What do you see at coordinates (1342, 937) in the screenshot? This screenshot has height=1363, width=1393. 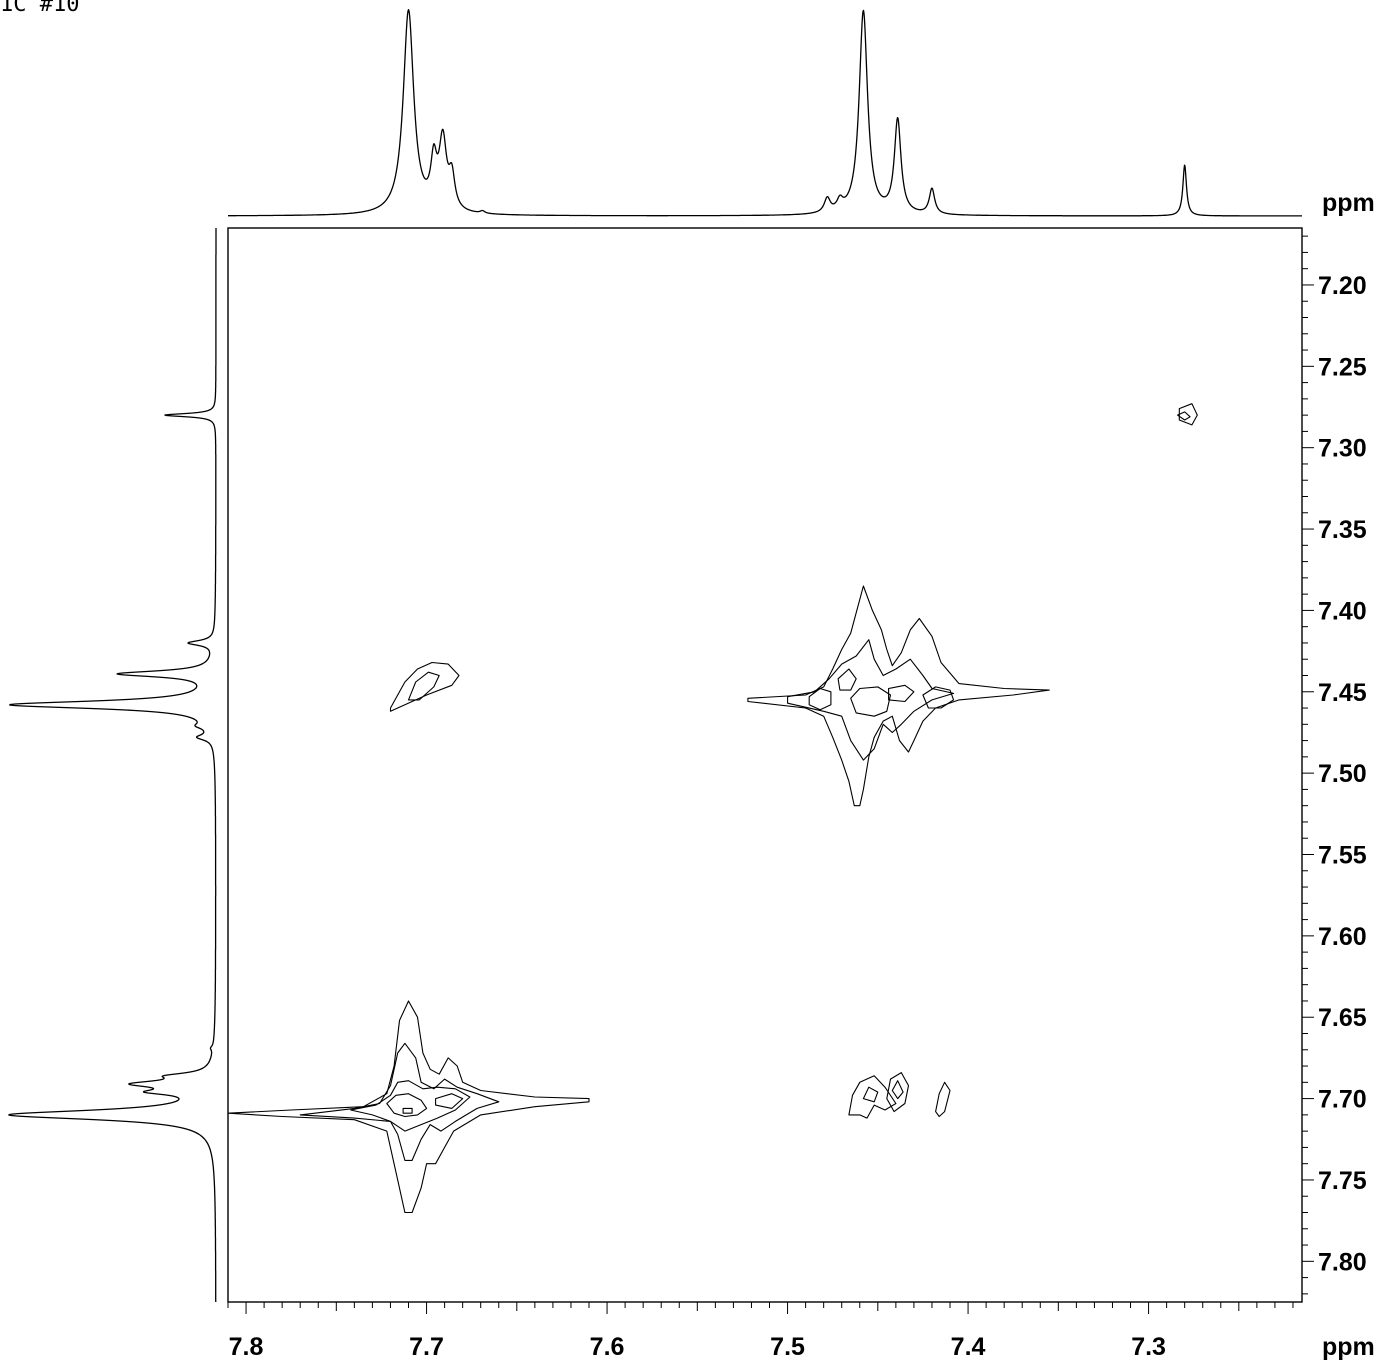 I see `y-tick-label: 7.60` at bounding box center [1342, 937].